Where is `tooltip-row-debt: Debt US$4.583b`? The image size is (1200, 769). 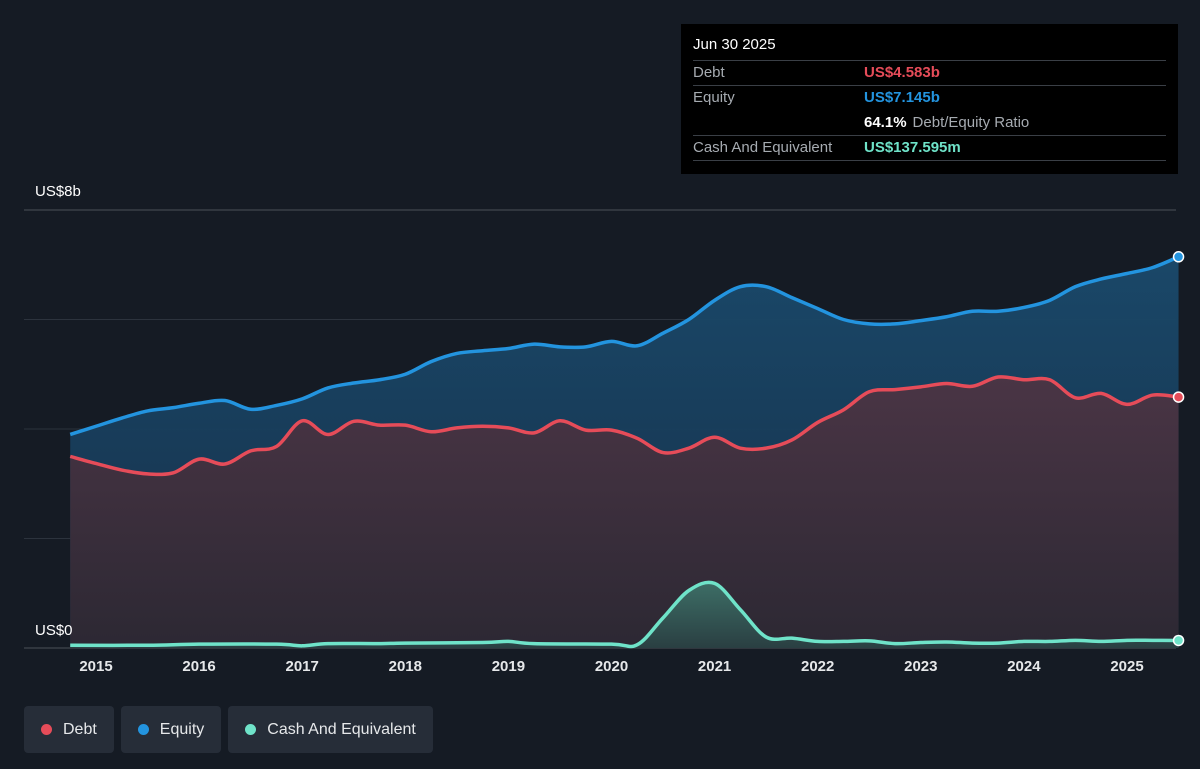 tooltip-row-debt: Debt US$4.583b is located at coordinates (929, 72).